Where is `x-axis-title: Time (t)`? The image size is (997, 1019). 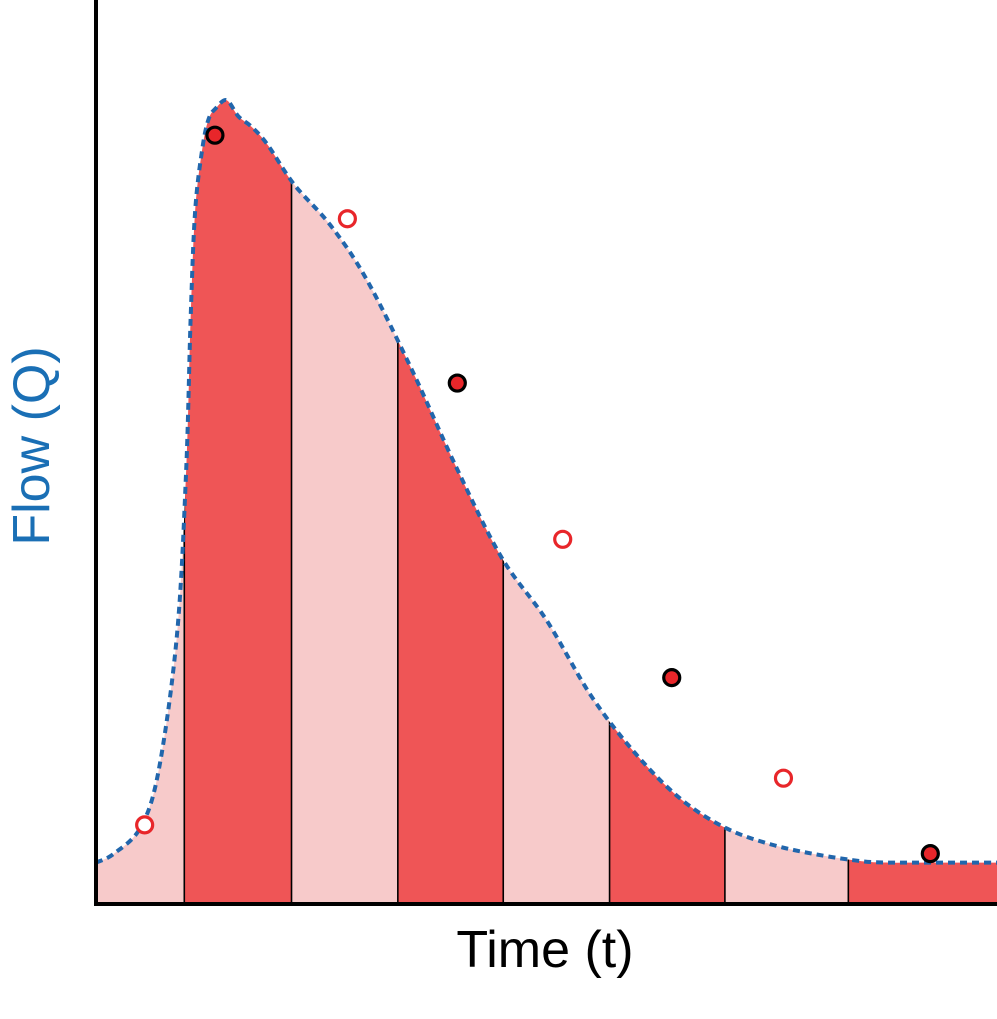
x-axis-title: Time (t) is located at coordinates (545, 950).